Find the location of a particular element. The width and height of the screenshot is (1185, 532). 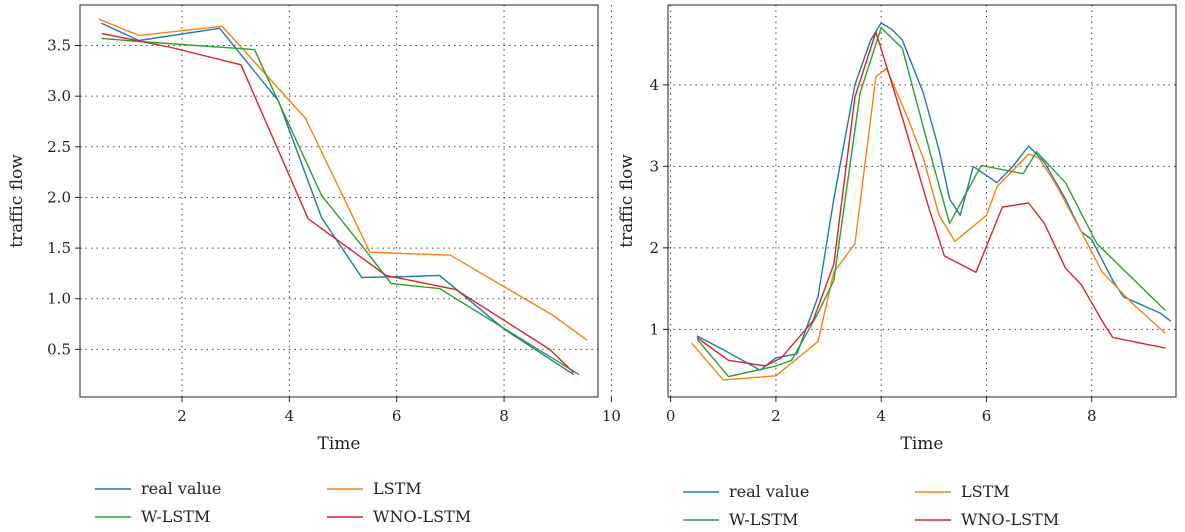

x-tick-label: 10 is located at coordinates (611, 416).